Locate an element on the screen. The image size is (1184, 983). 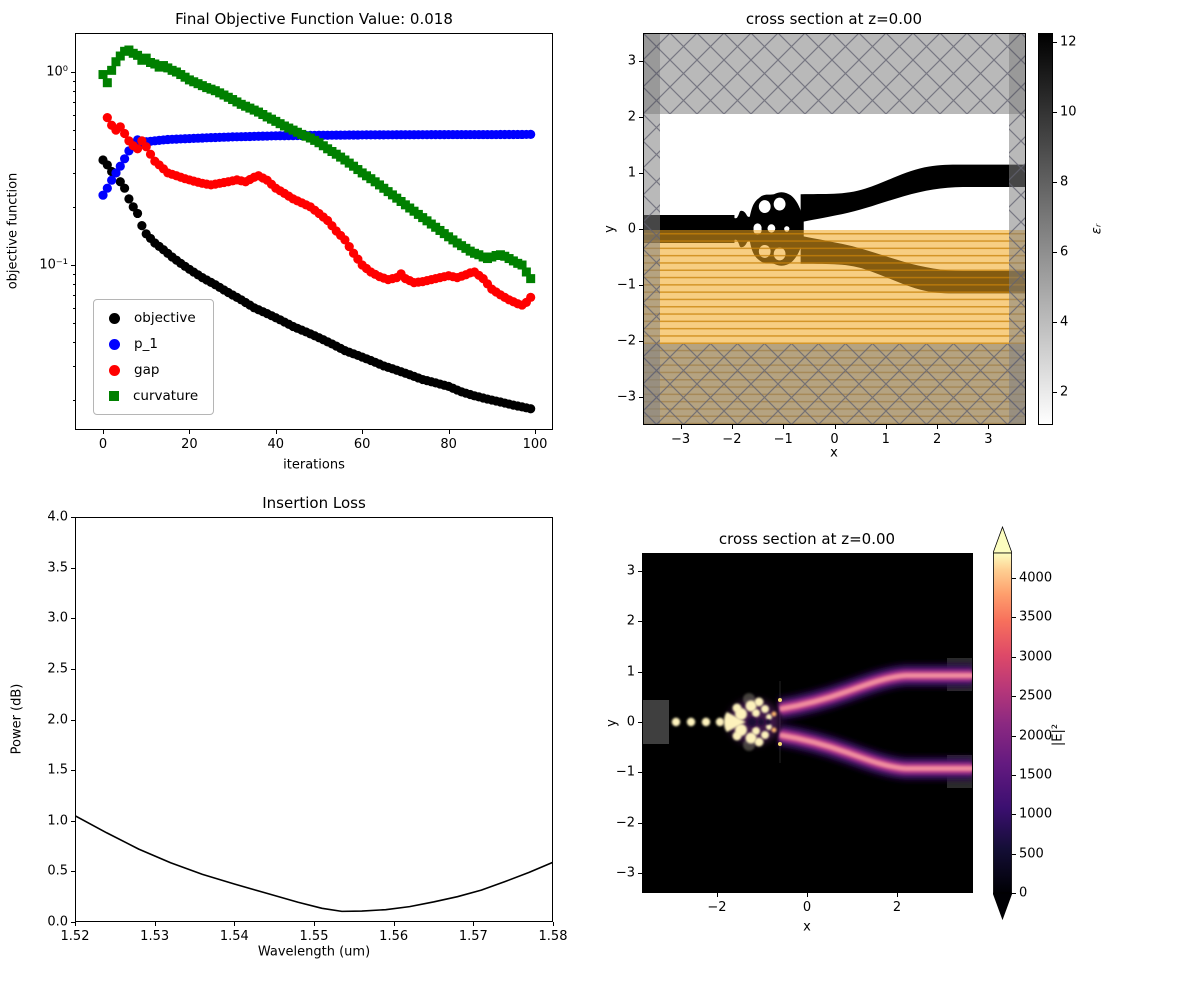
legend-label: p_1 is located at coordinates (146, 344).